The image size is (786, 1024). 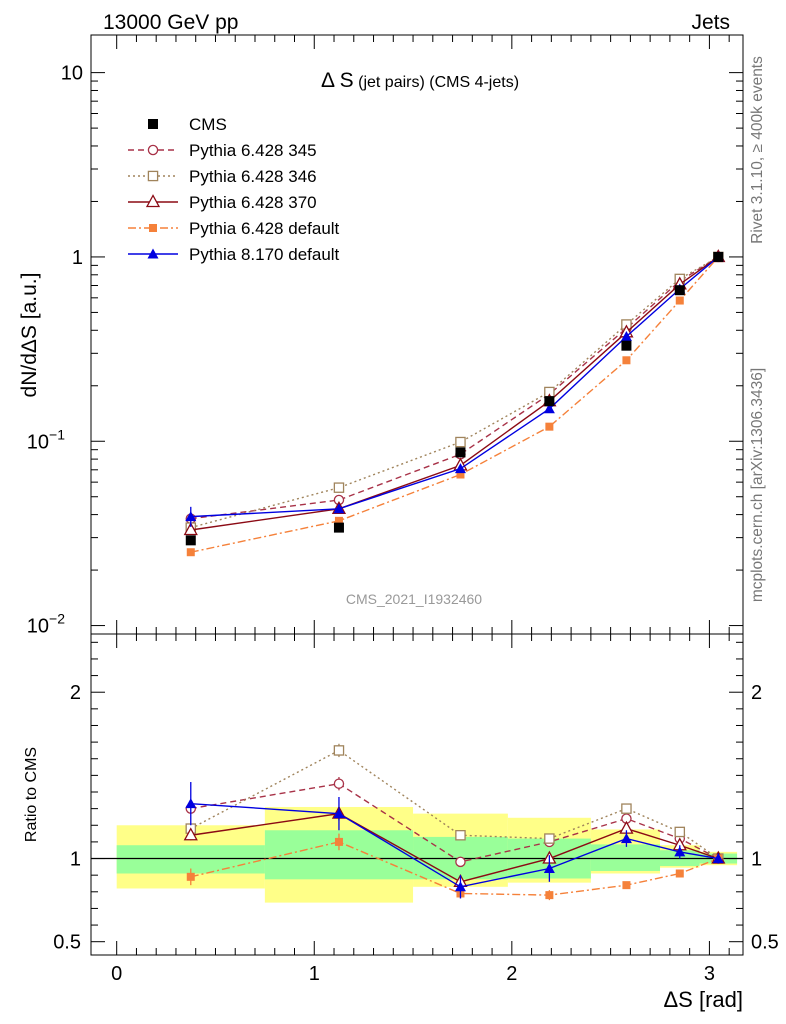 What do you see at coordinates (757, 150) in the screenshot?
I see `rivet-version-label: Rivet 3.1.10, ≥ 400k events` at bounding box center [757, 150].